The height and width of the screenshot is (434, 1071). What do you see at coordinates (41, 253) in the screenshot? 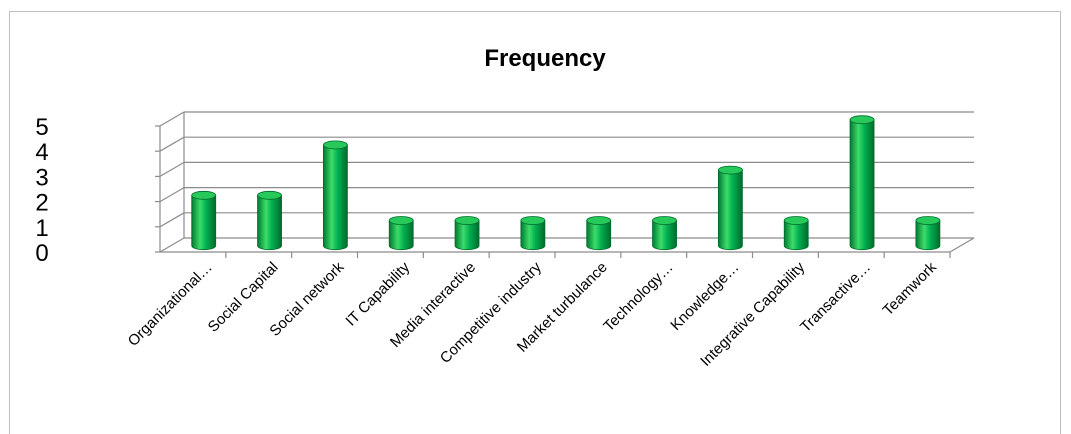
I see `y-tick-label: 0` at bounding box center [41, 253].